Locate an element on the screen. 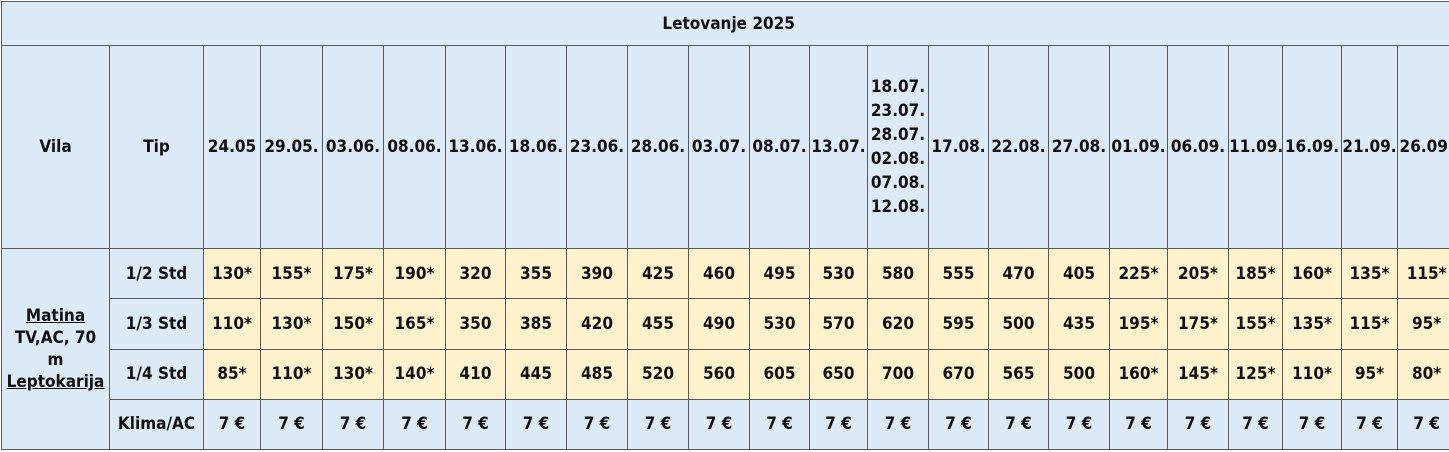  header-date-line: 02.08. is located at coordinates (898, 159).